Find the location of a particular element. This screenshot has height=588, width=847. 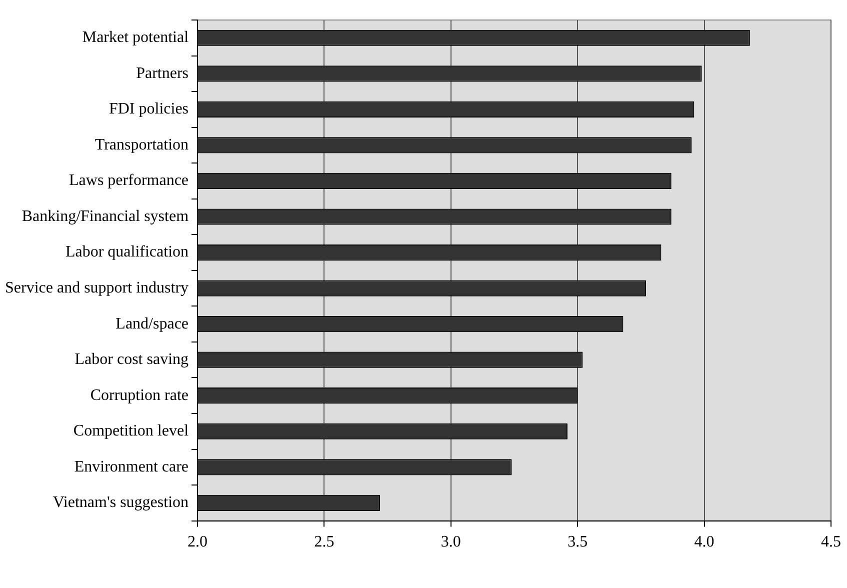

y-tick-label: Labor qualification is located at coordinates (127, 252).